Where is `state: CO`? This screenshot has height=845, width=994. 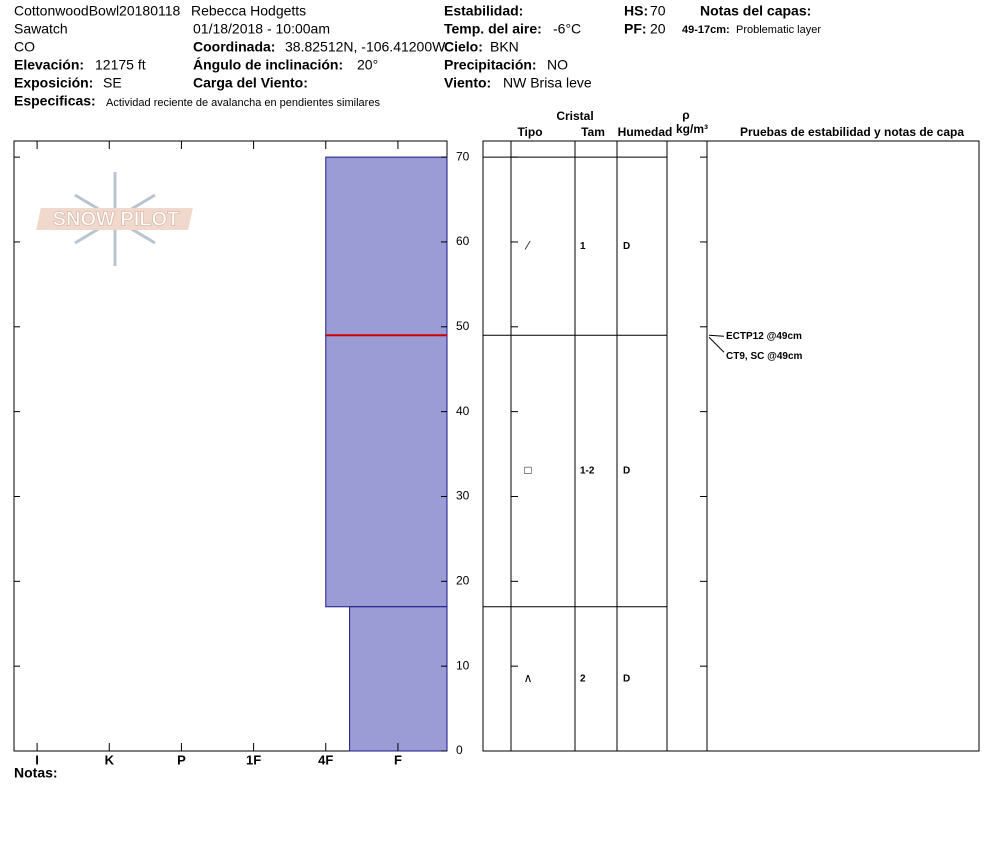 state: CO is located at coordinates (24, 47).